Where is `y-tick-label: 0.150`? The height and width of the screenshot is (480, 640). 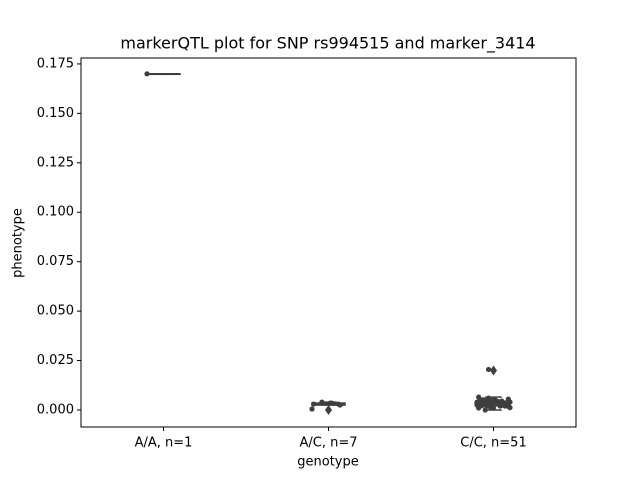 y-tick-label: 0.150 is located at coordinates (55, 113).